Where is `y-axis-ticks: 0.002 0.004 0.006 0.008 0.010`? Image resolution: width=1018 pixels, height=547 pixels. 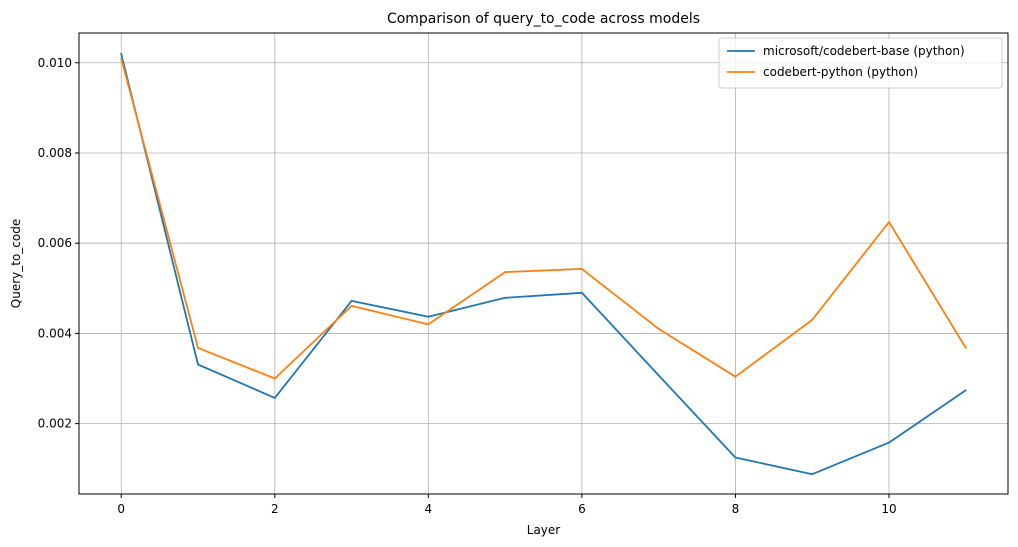 y-axis-ticks: 0.002 0.004 0.006 0.008 0.010 is located at coordinates (58, 243).